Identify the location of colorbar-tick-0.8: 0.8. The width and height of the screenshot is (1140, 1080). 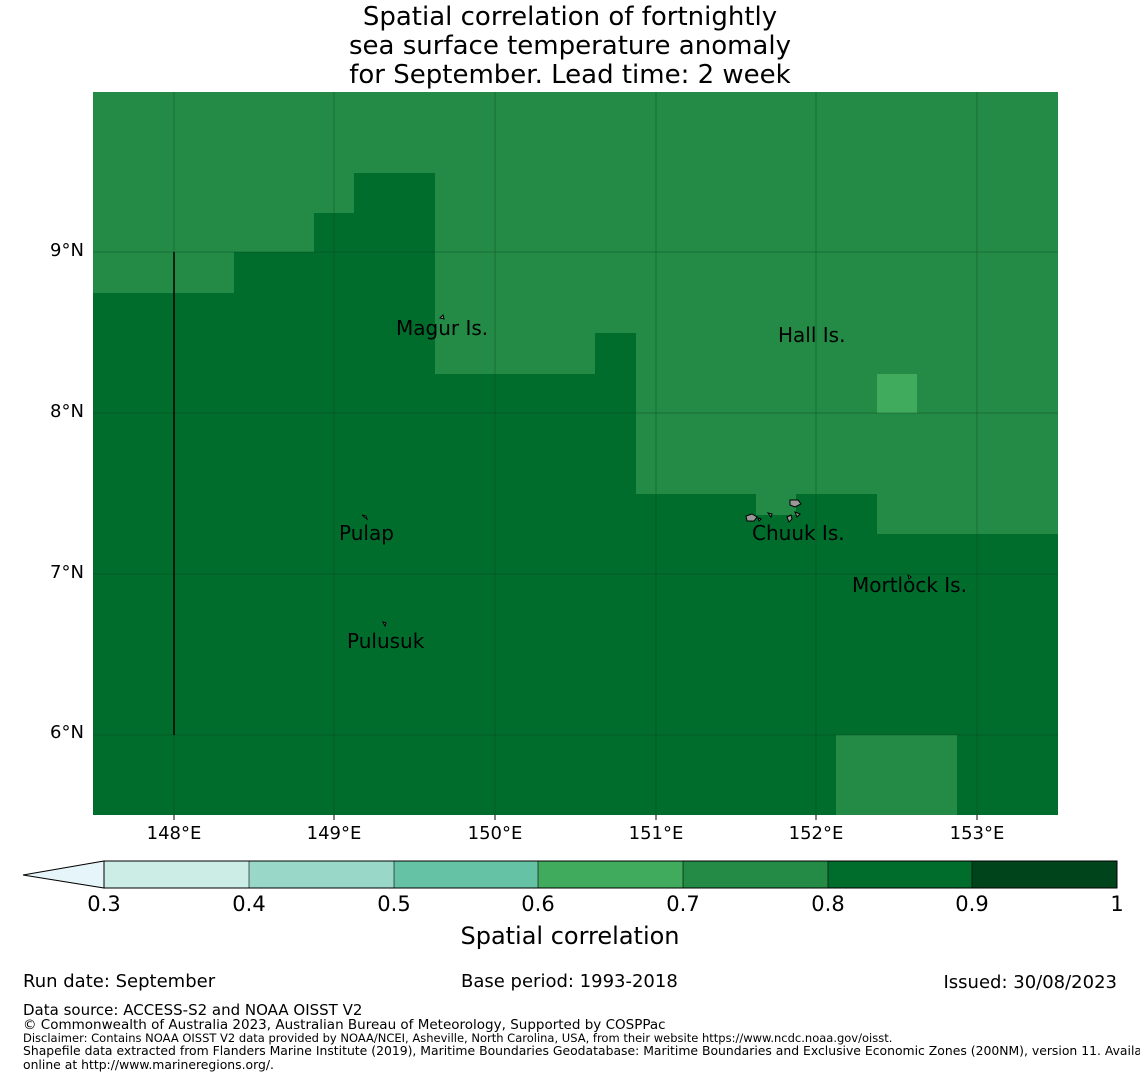
(828, 904).